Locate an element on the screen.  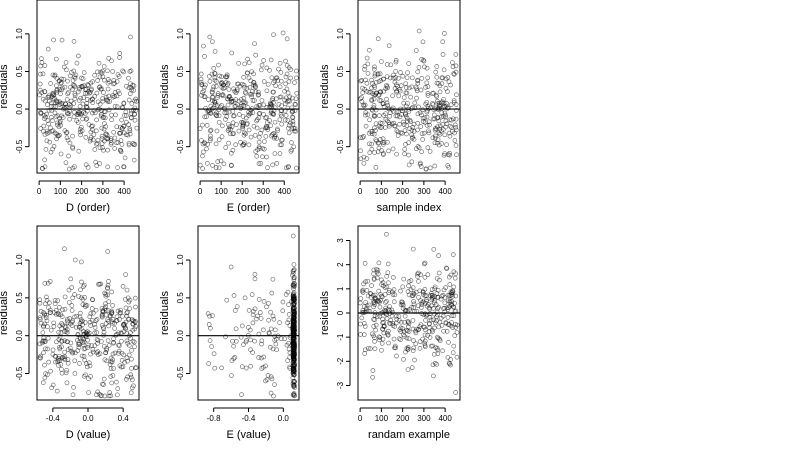
x-tick-label: 400 is located at coordinates (124, 191).